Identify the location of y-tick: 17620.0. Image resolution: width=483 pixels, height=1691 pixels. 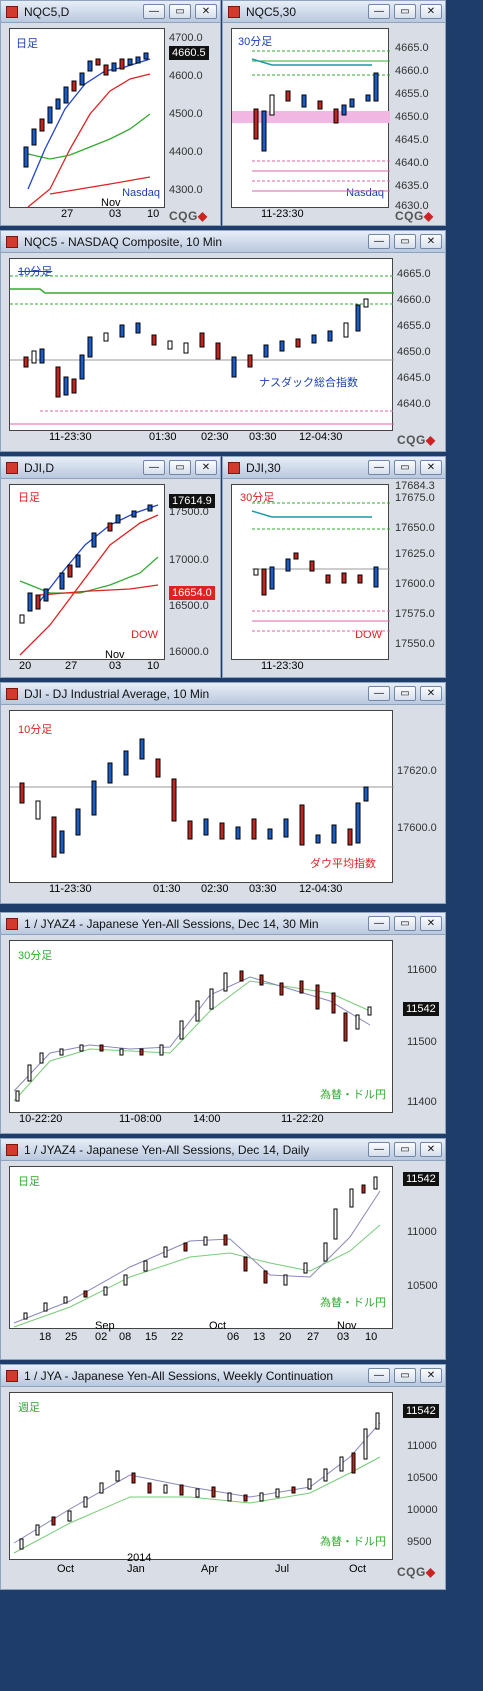
(417, 771).